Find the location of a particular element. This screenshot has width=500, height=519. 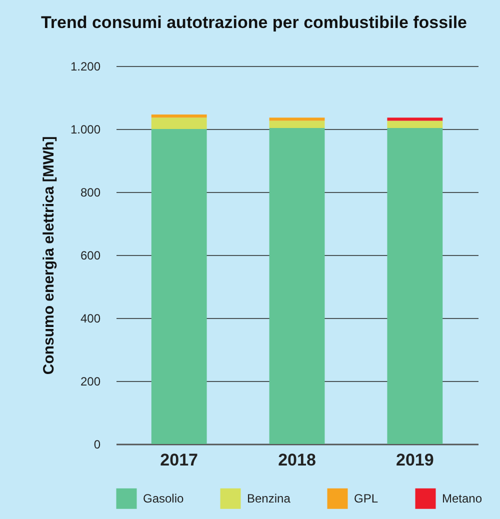

legend-label: Gasolio is located at coordinates (163, 499).